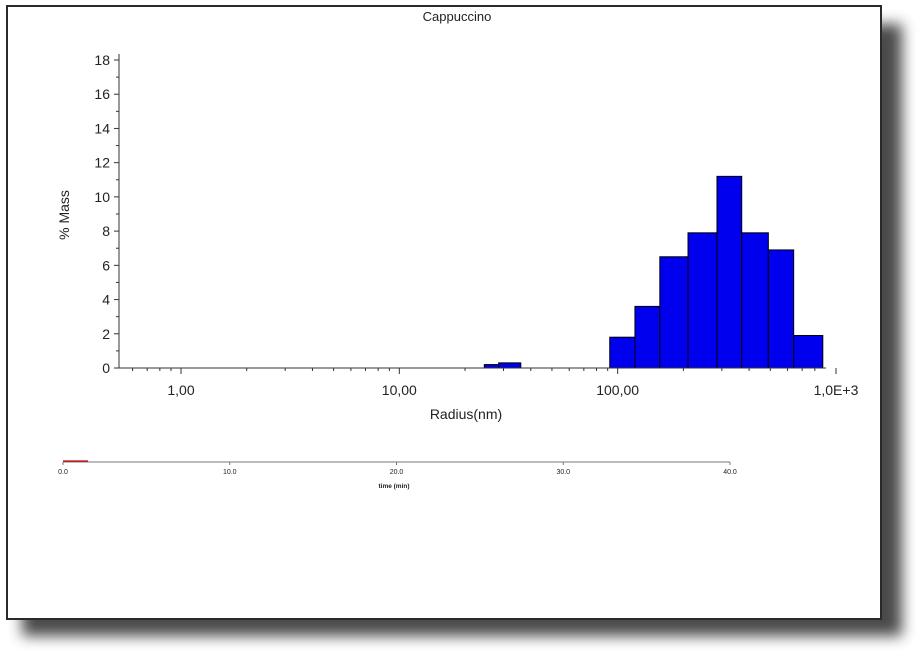 This screenshot has width=917, height=660. I want to click on bars-group, so click(653, 272).